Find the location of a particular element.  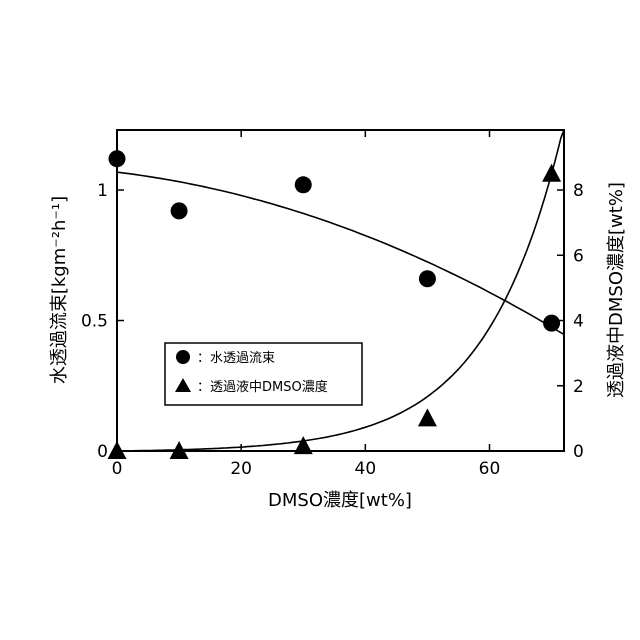

legend: ：水透過流束 ：透過液中DMSO濃度 is located at coordinates (263, 374).